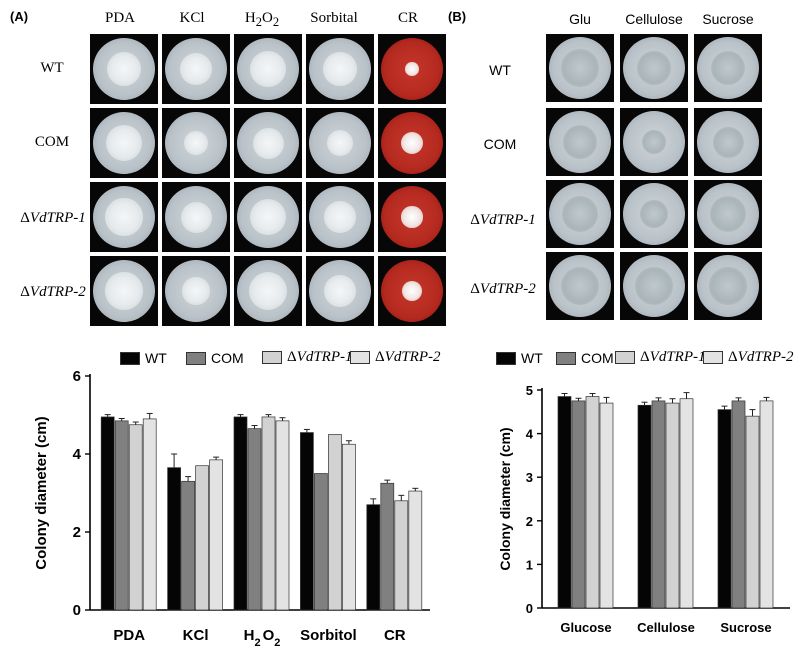  I want to click on plate-a-r1-pda, so click(124, 69).